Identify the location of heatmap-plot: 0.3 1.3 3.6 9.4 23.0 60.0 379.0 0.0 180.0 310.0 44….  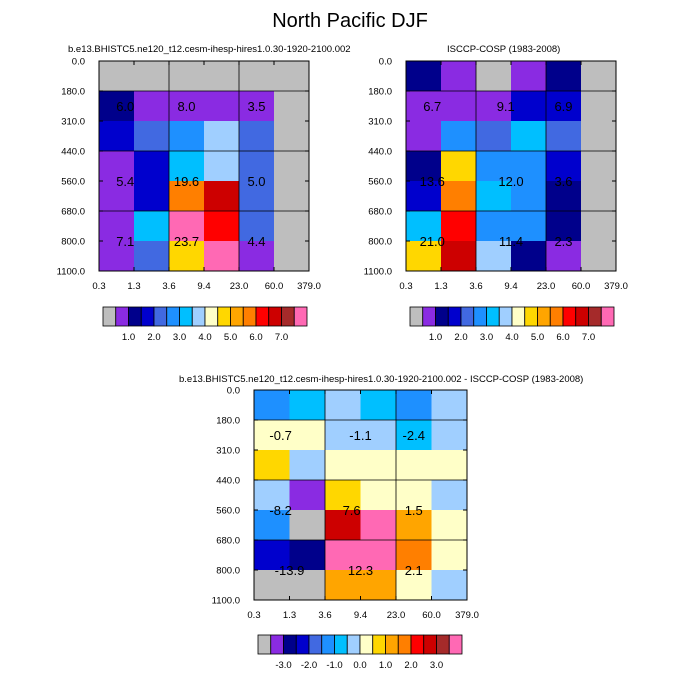
(189, 175).